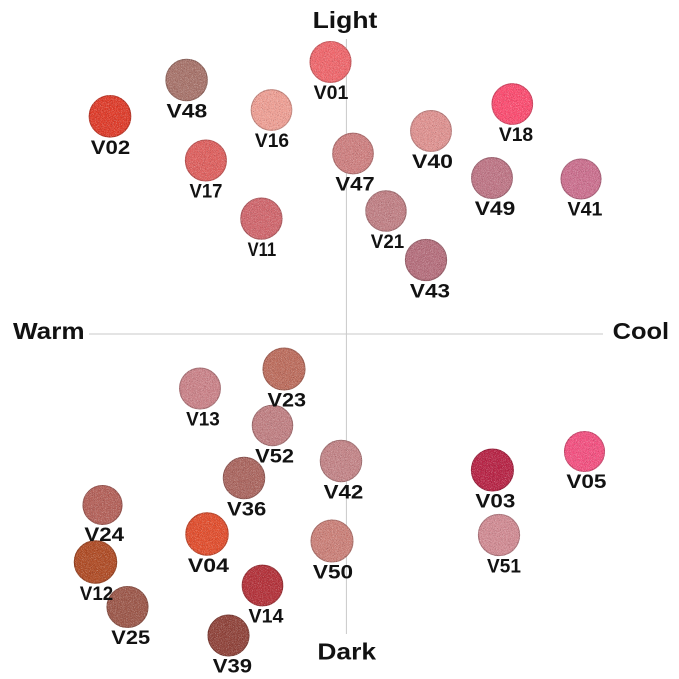 The height and width of the screenshot is (679, 679). What do you see at coordinates (266, 617) in the screenshot?
I see `svg-text: V14` at bounding box center [266, 617].